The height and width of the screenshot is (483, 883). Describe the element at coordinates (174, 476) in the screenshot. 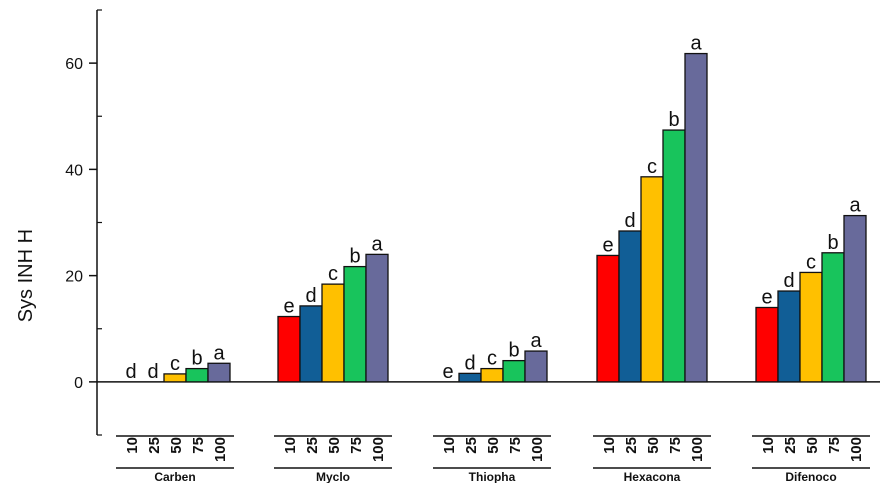

I see `group-label: Carben` at that location.